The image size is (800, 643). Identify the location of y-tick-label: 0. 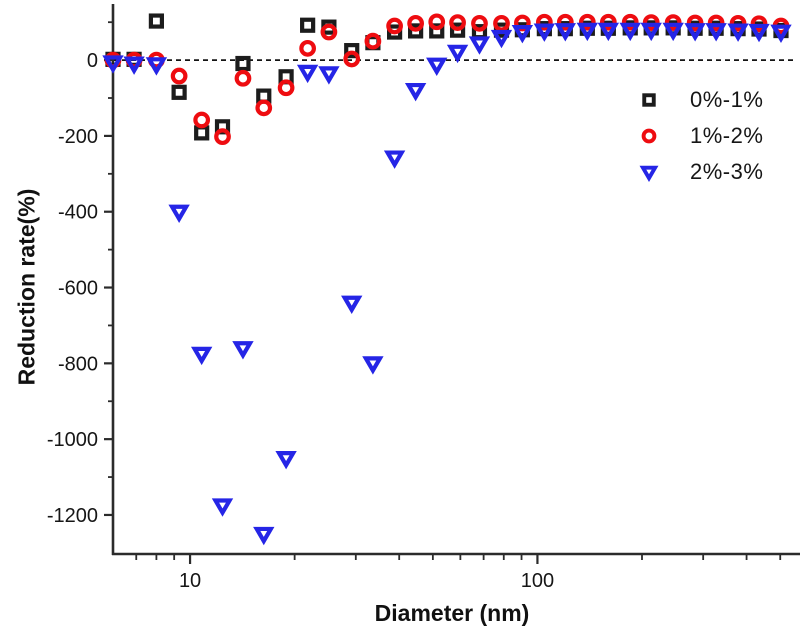
(92, 61).